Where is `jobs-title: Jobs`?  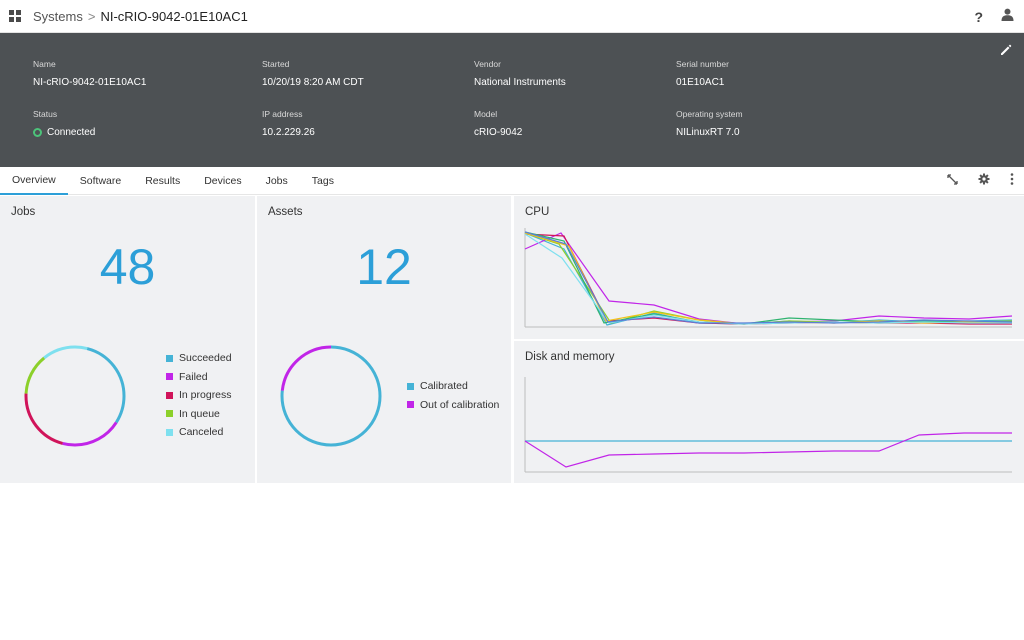 jobs-title: Jobs is located at coordinates (23, 212).